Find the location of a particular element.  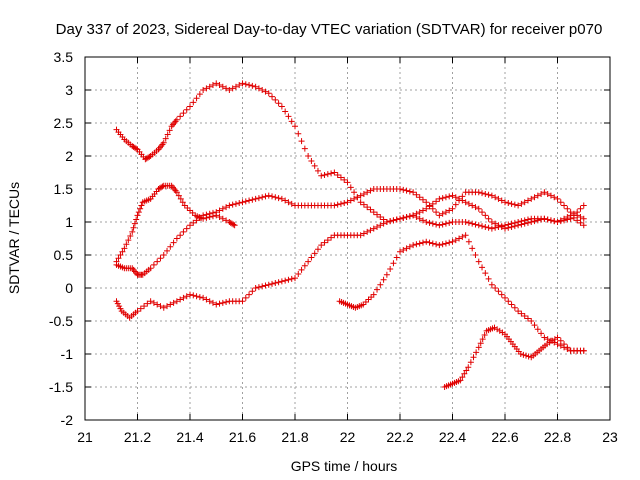

y-tick-label: 2.5 is located at coordinates (64, 123).